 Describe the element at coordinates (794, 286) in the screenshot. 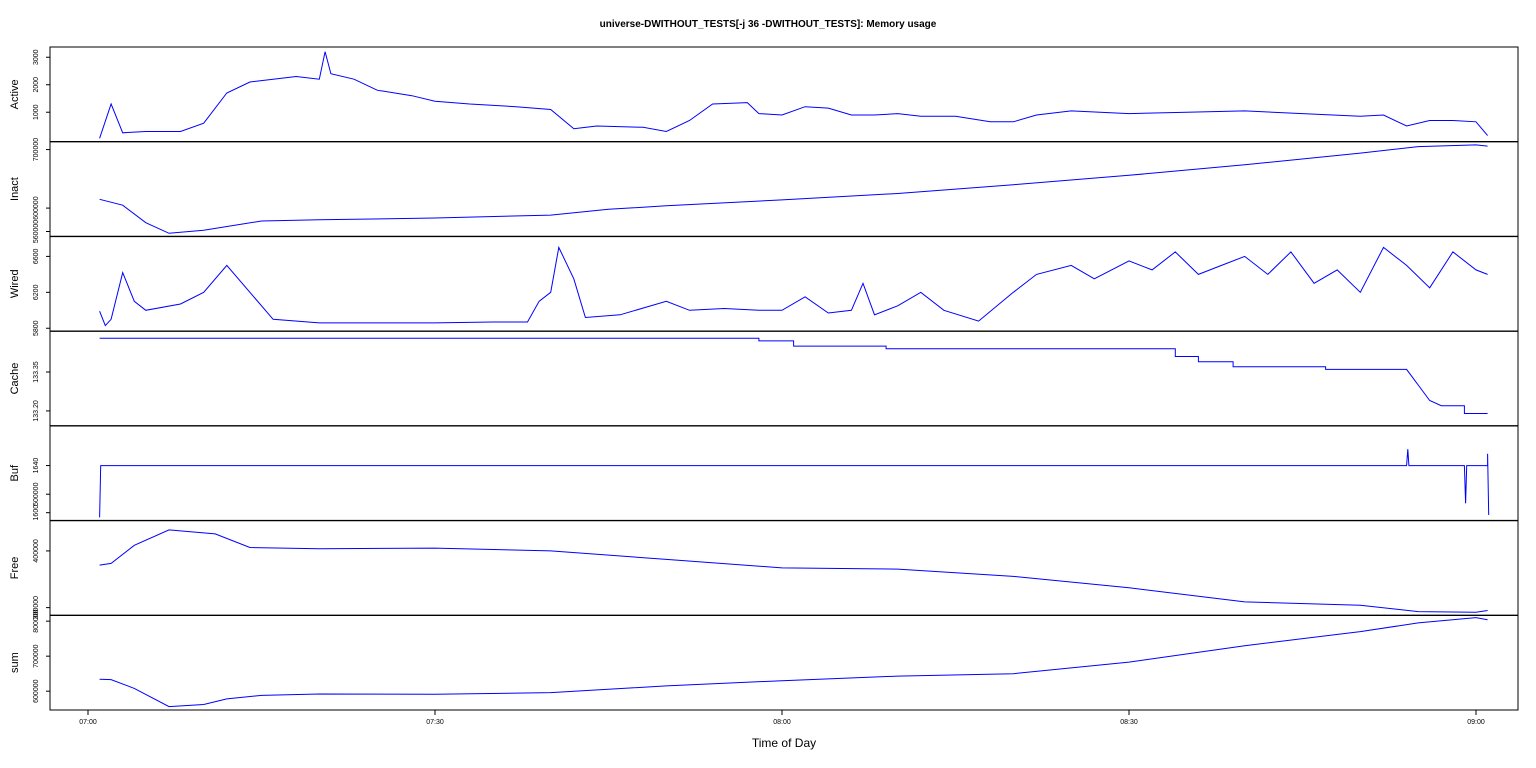

I see `series-line-wired` at that location.